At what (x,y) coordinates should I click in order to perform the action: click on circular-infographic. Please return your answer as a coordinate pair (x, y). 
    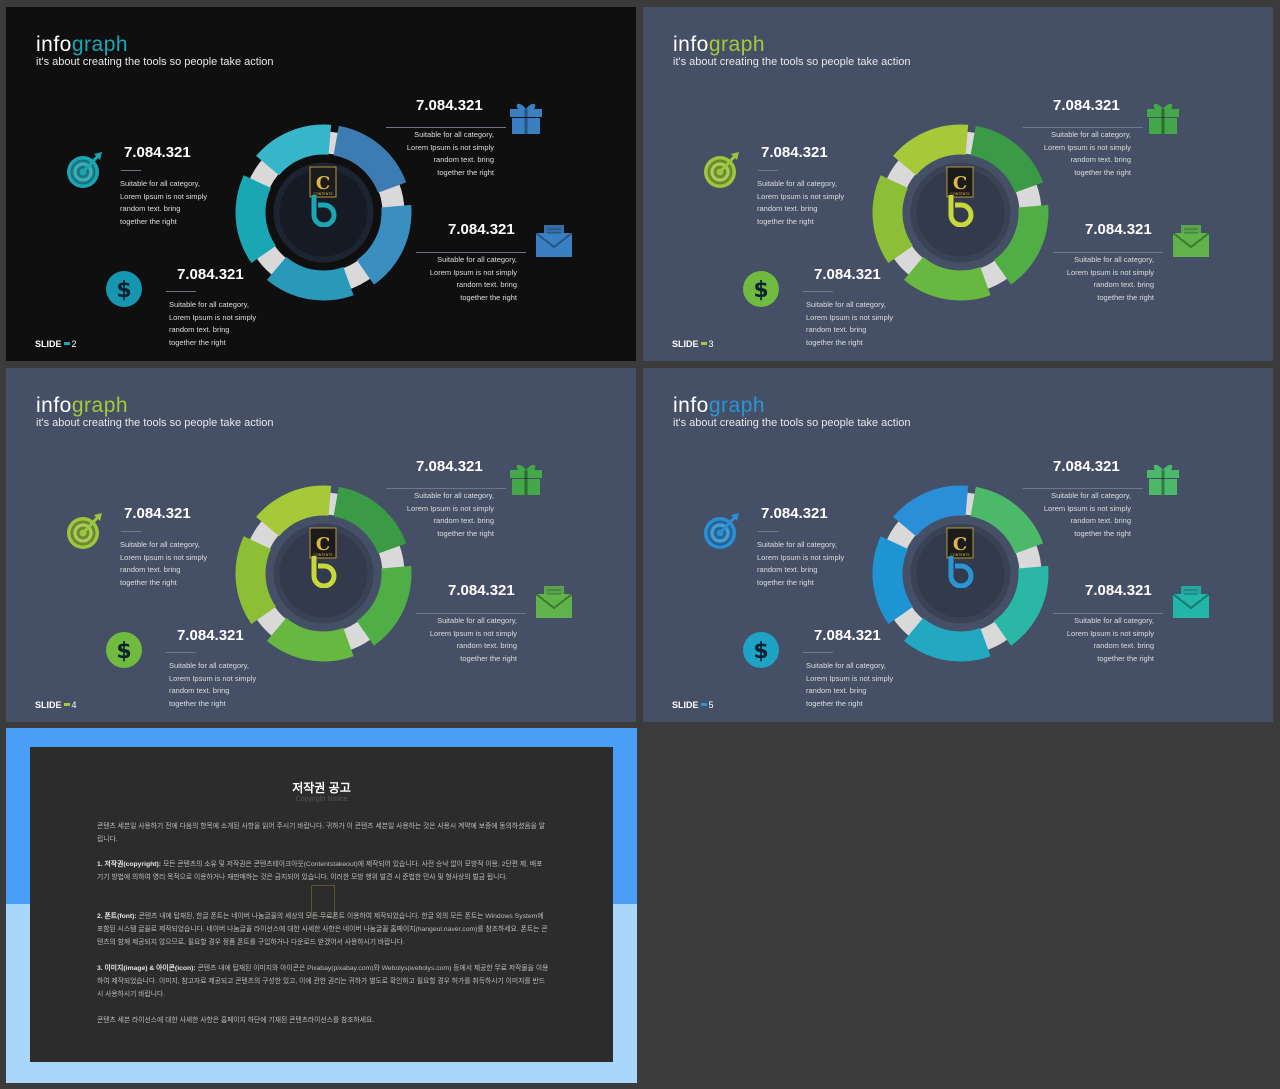
    Looking at the image, I should click on (323, 573).